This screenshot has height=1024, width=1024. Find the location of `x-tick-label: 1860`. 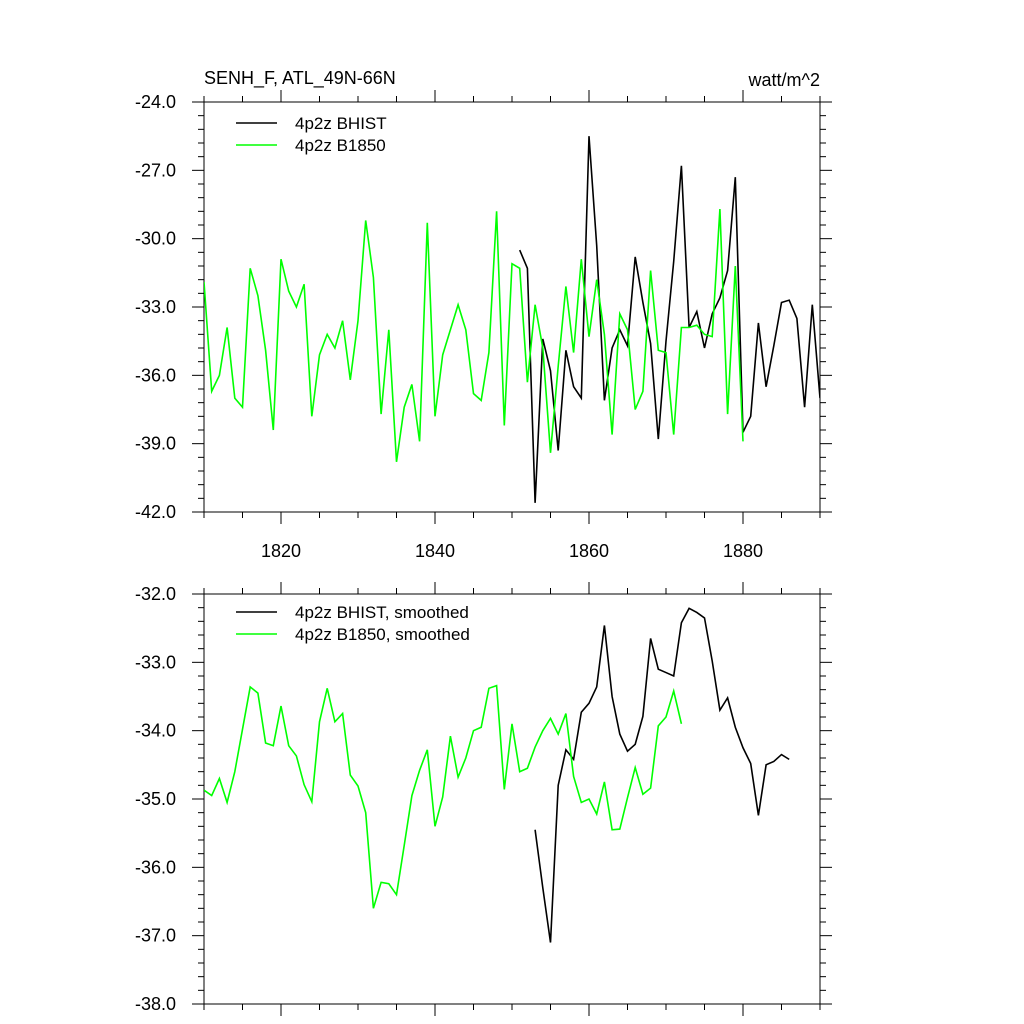

x-tick-label: 1860 is located at coordinates (589, 551).